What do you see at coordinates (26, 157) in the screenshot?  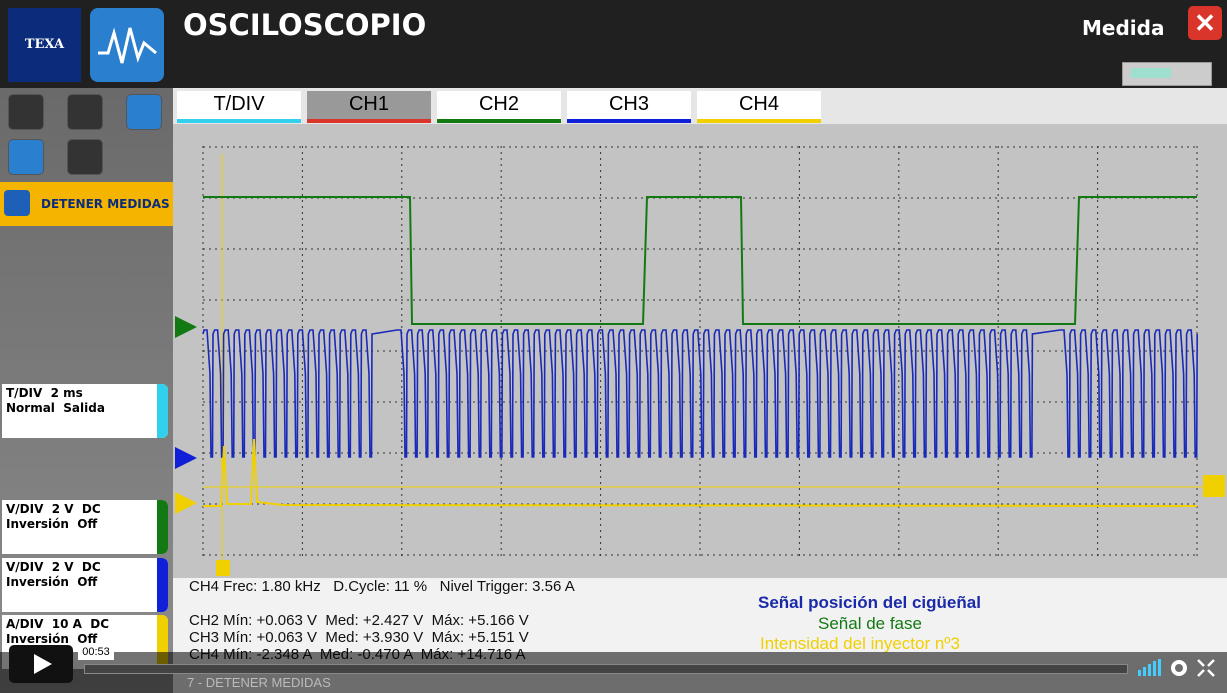 I see `settings-icon` at bounding box center [26, 157].